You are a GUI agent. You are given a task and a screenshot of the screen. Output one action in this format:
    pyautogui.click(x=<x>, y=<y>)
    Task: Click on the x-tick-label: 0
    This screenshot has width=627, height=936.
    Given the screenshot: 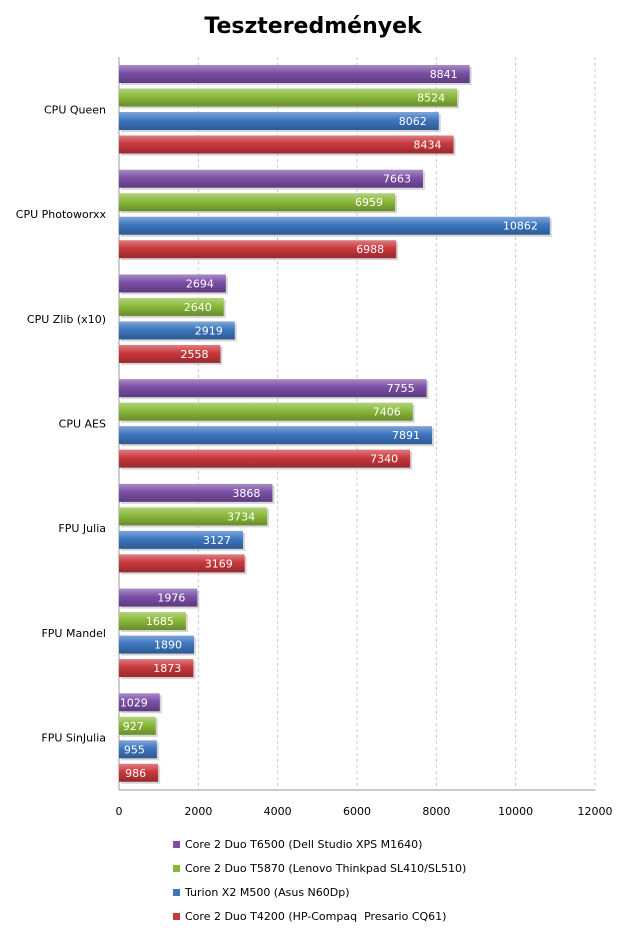 What is the action you would take?
    pyautogui.click(x=119, y=811)
    